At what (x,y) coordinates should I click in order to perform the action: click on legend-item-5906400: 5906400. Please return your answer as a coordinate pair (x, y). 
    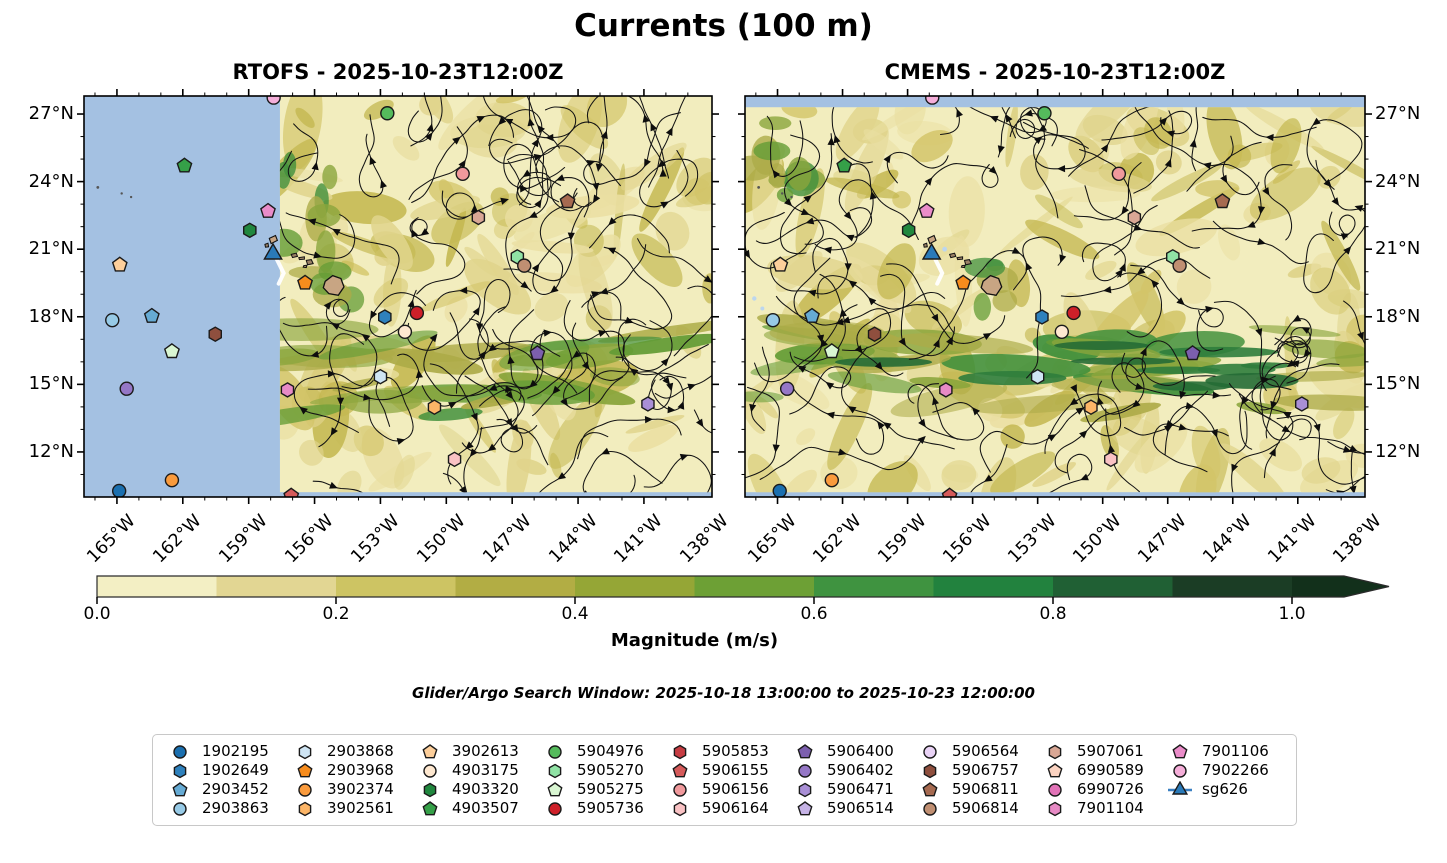
    Looking at the image, I should click on (849, 751).